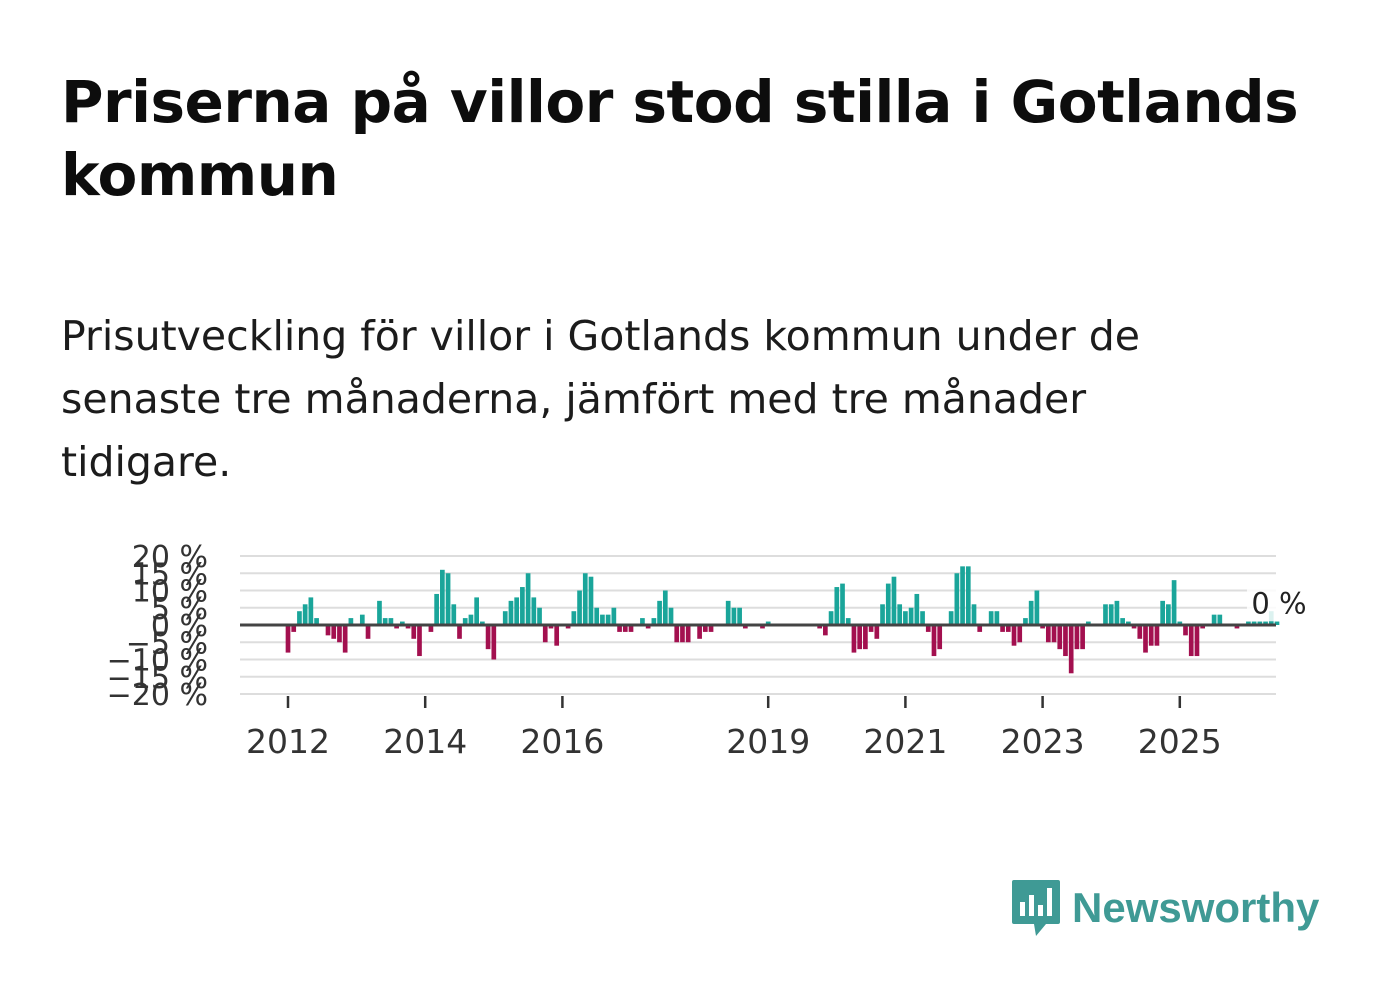  What do you see at coordinates (157, 695) in the screenshot?
I see `y-tick-label: −20 %` at bounding box center [157, 695].